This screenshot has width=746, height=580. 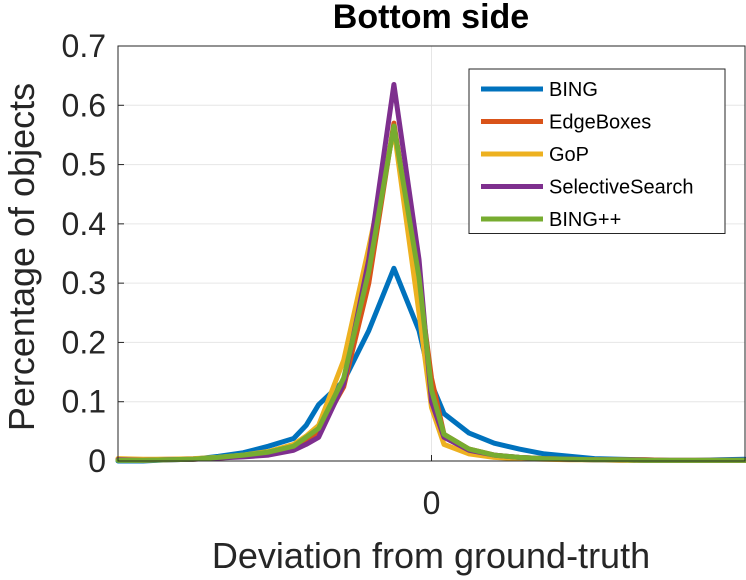 I want to click on legend-box, so click(x=597, y=151).